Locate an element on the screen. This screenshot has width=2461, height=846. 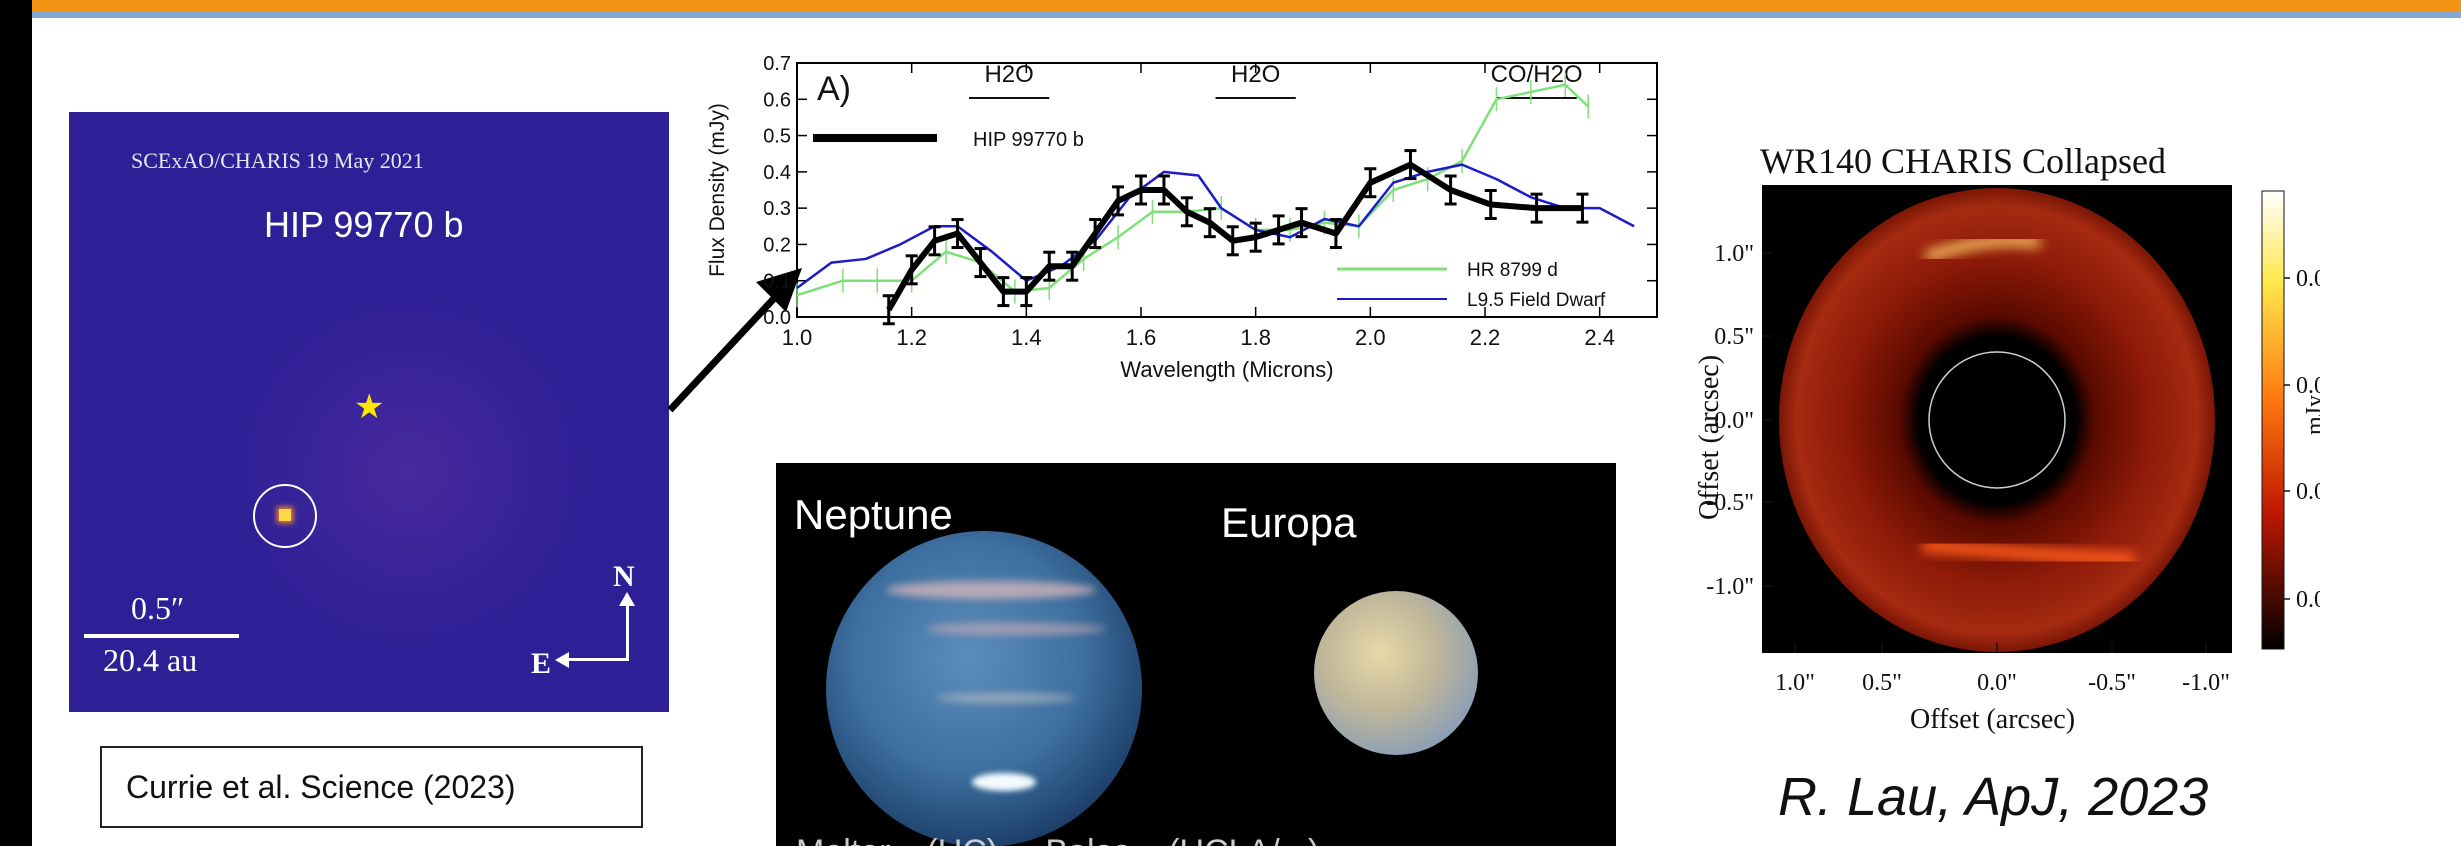
wr140-xlabel: Offset (arcsec) is located at coordinates (1992, 719).